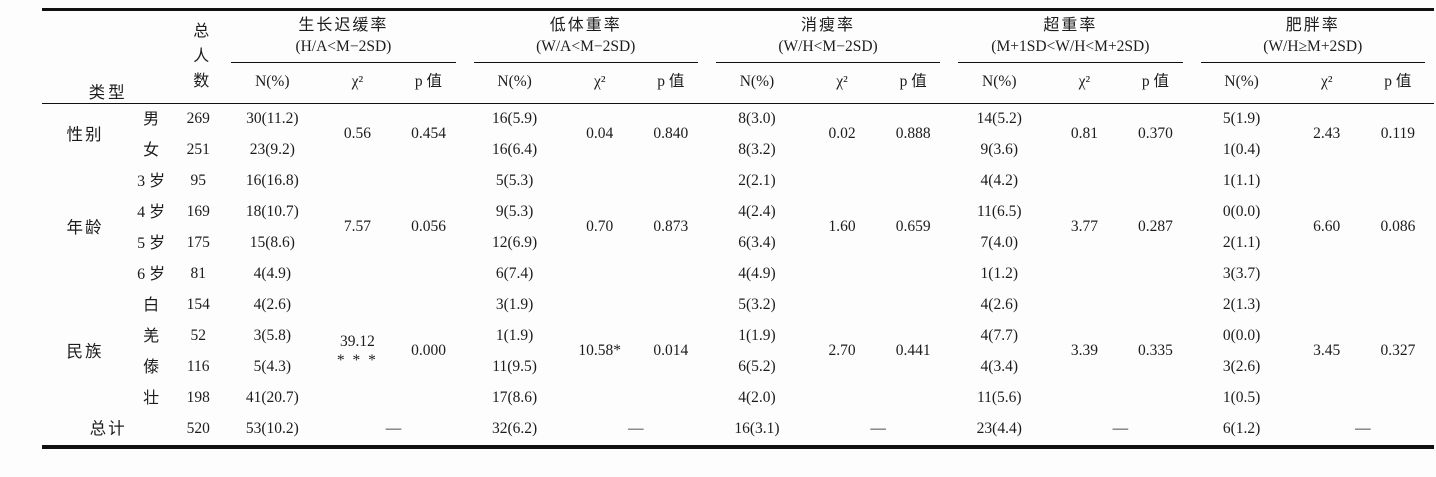  I want to click on n-cell: 16(5.9), so click(515, 118).